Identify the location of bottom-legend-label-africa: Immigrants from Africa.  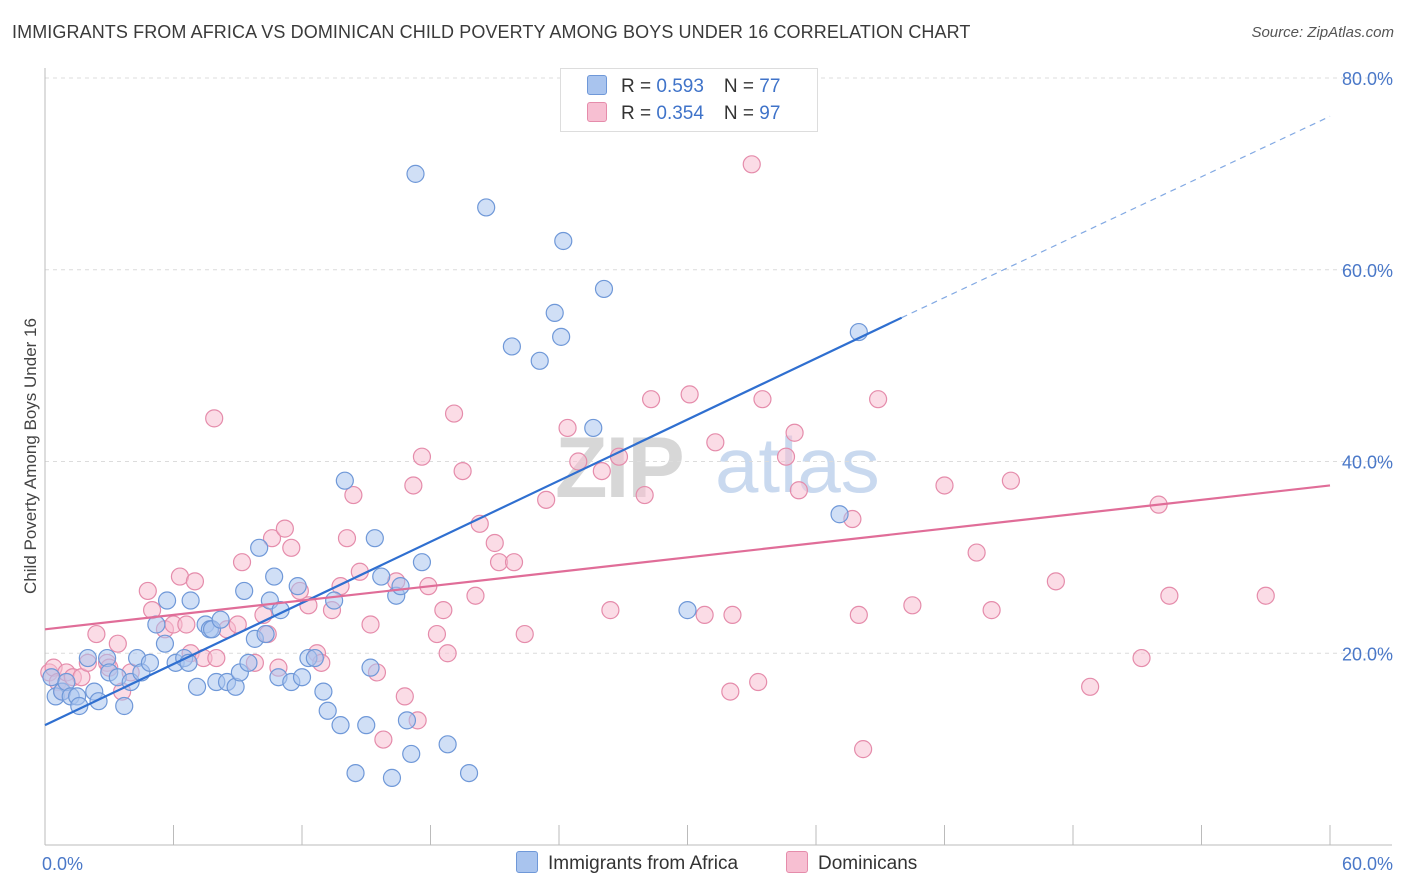
(643, 863).